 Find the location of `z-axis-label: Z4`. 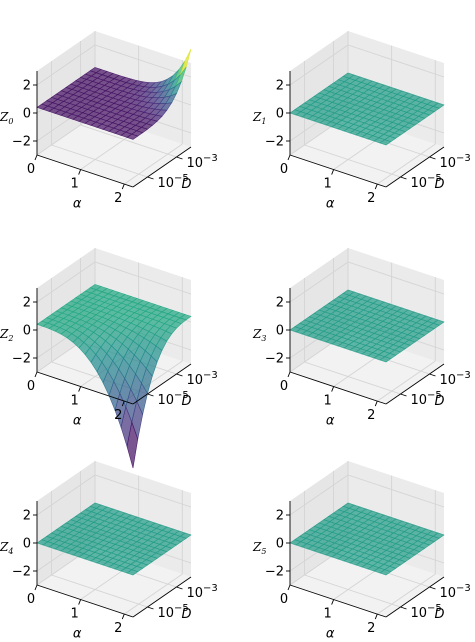

z-axis-label: Z4 is located at coordinates (6, 548).